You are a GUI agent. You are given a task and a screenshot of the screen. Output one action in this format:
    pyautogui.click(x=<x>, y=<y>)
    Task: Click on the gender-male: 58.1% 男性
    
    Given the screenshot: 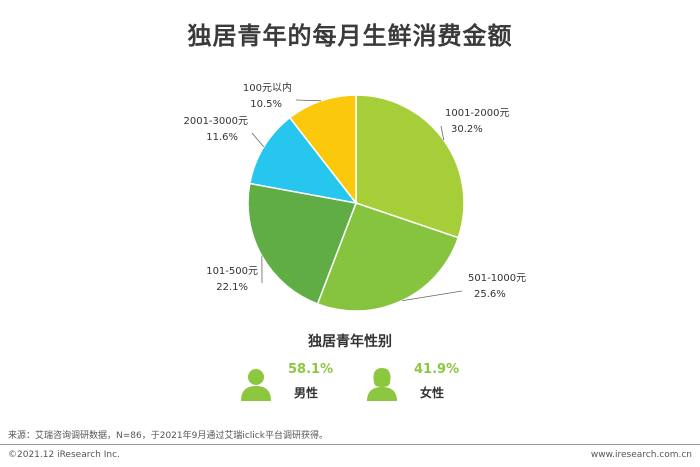 What is the action you would take?
    pyautogui.click(x=293, y=386)
    